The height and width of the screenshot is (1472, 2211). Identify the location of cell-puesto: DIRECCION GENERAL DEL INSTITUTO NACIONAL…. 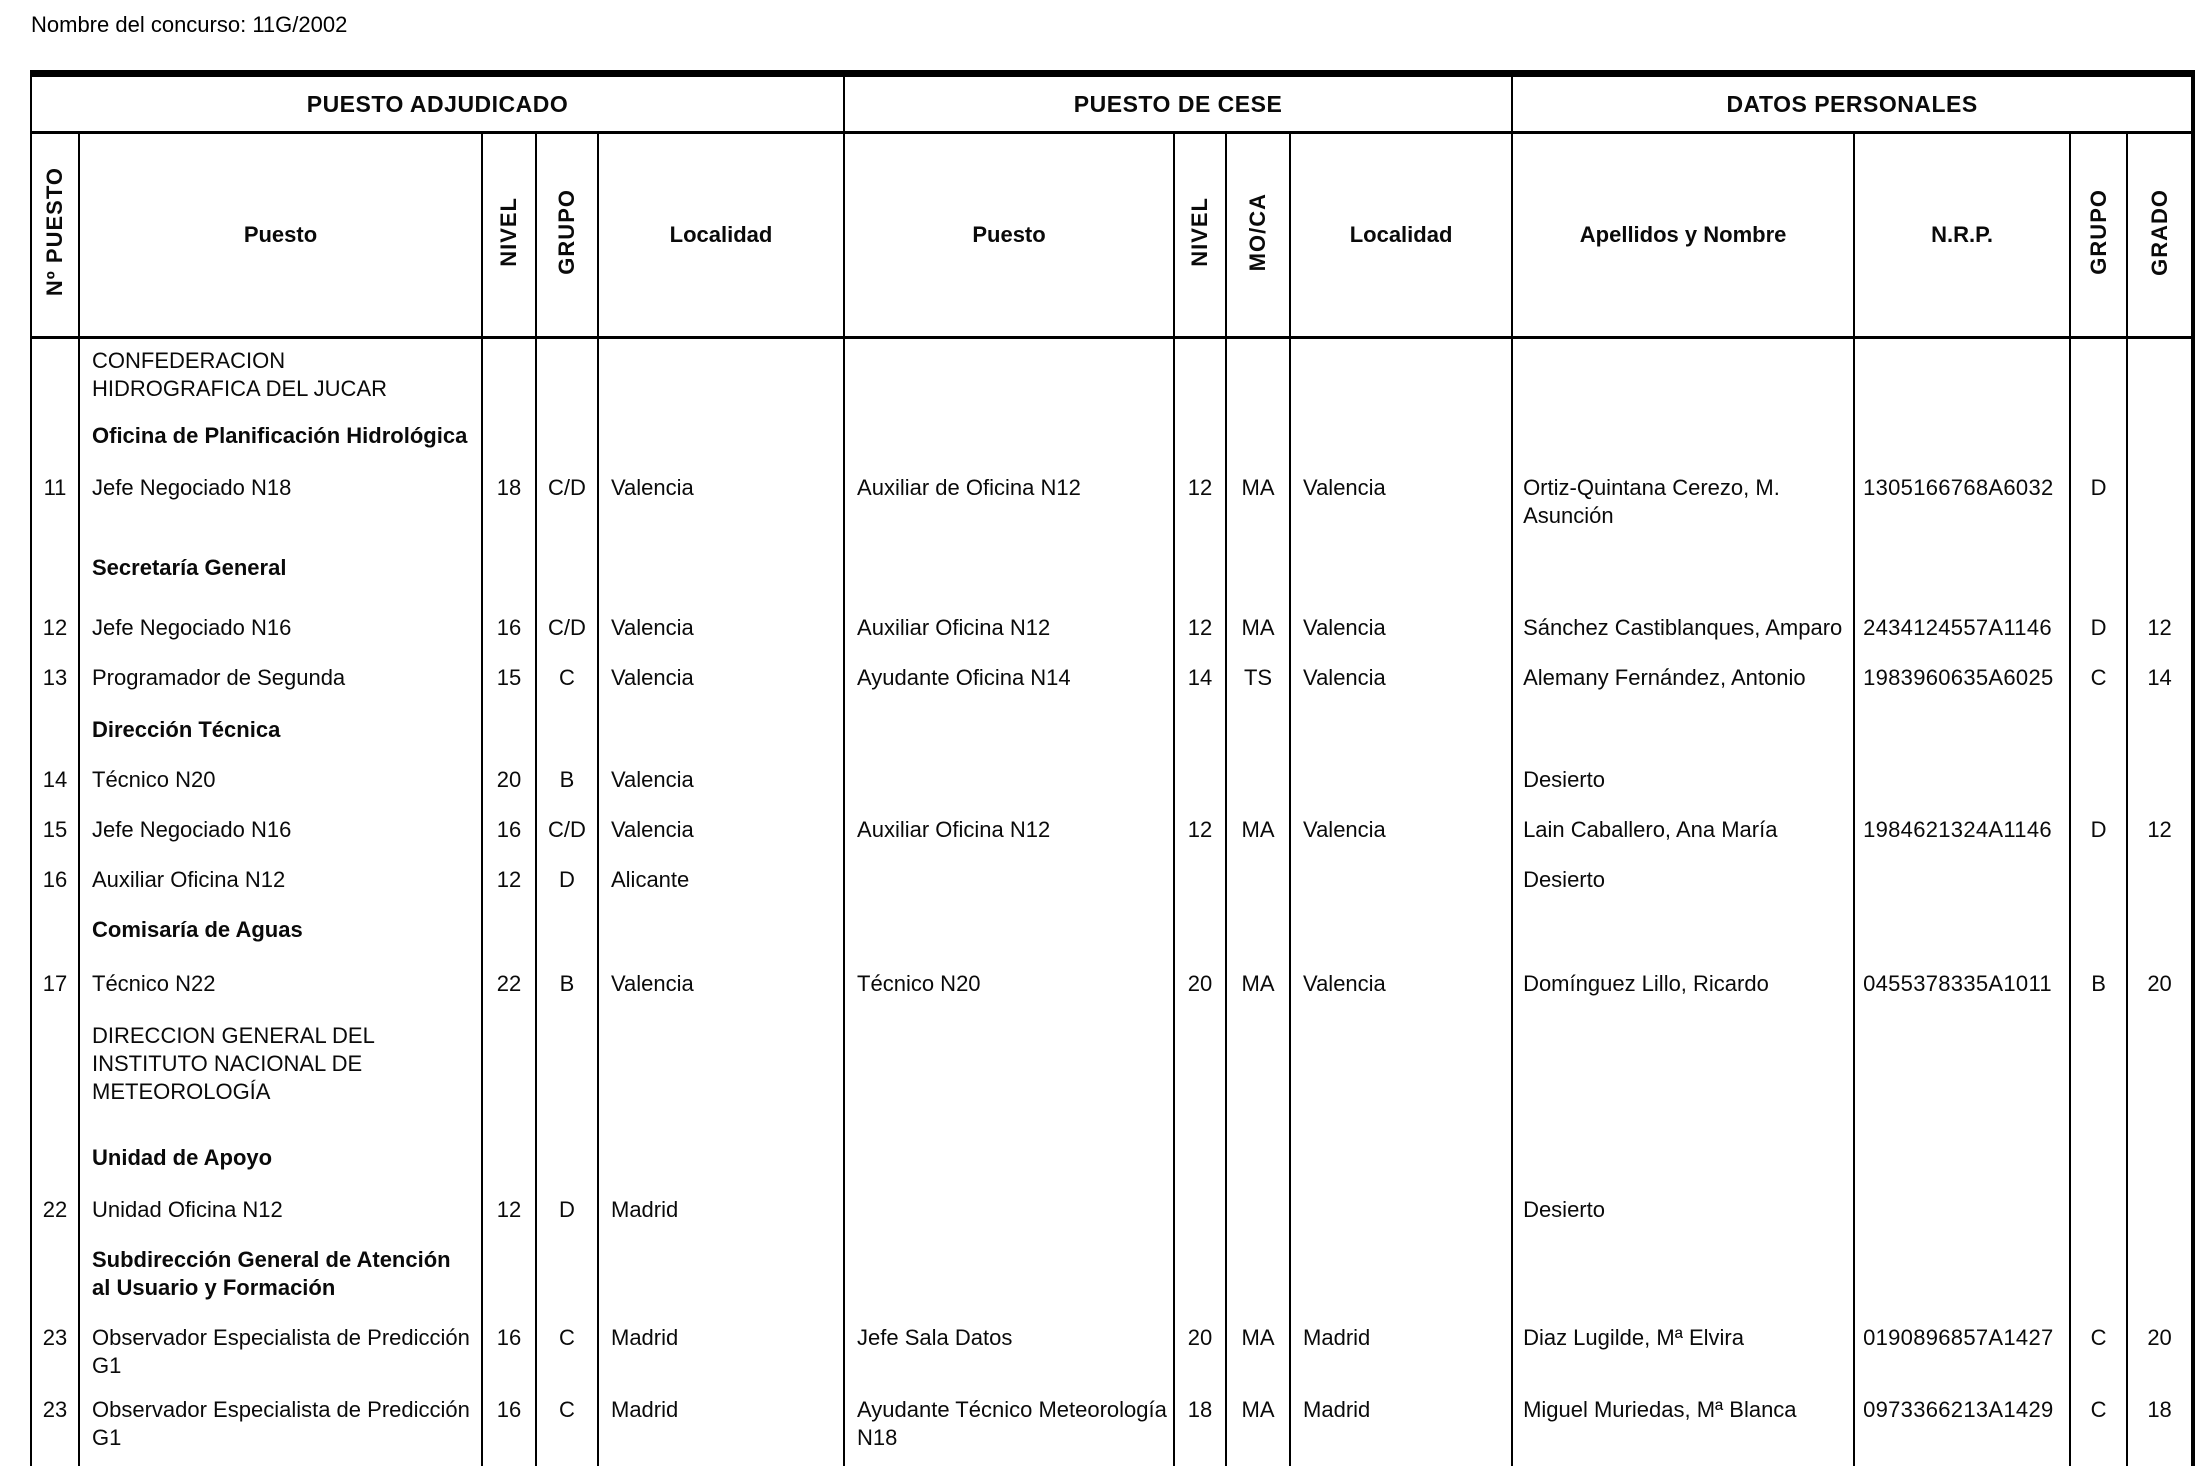
(281, 1074).